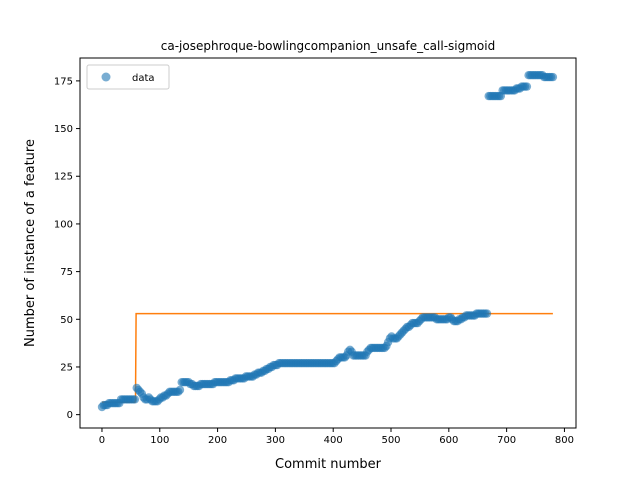  Describe the element at coordinates (448, 440) in the screenshot. I see `x-tick-label: 600` at that location.